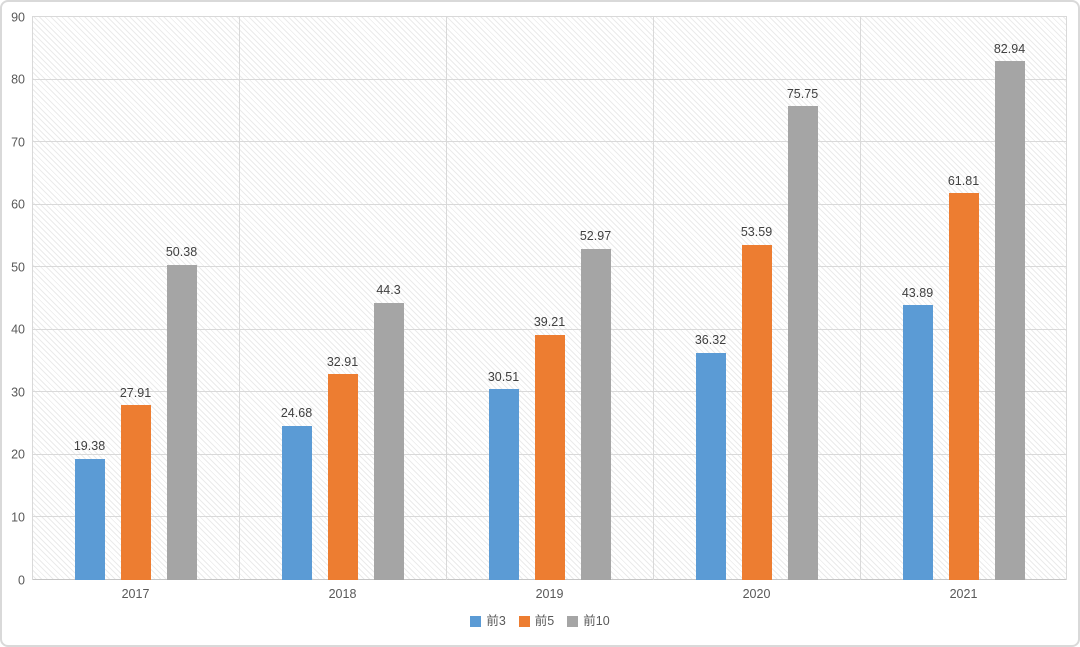  Describe the element at coordinates (296, 298) in the screenshot. I see `bar-wrap: 24.68` at that location.